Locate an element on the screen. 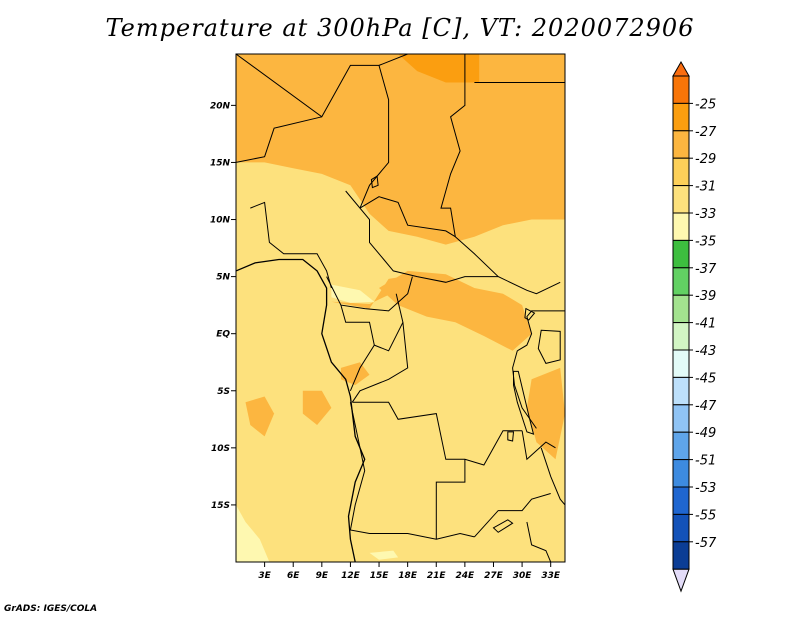 This screenshot has width=800, height=618. colorbar-label: -29 is located at coordinates (705, 159).